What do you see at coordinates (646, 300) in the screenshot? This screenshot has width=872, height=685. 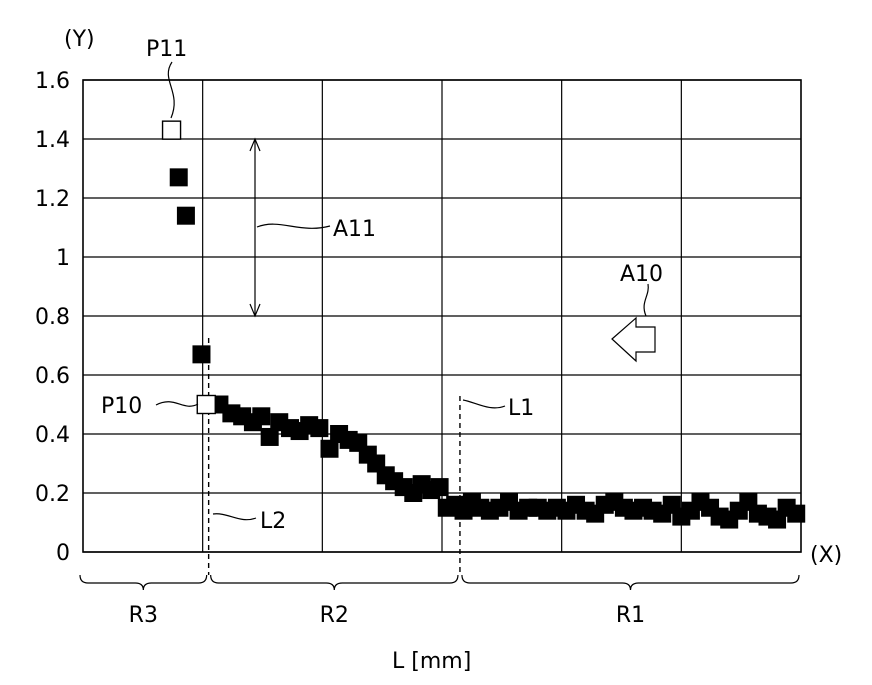 I see `leader-line-a10` at bounding box center [646, 300].